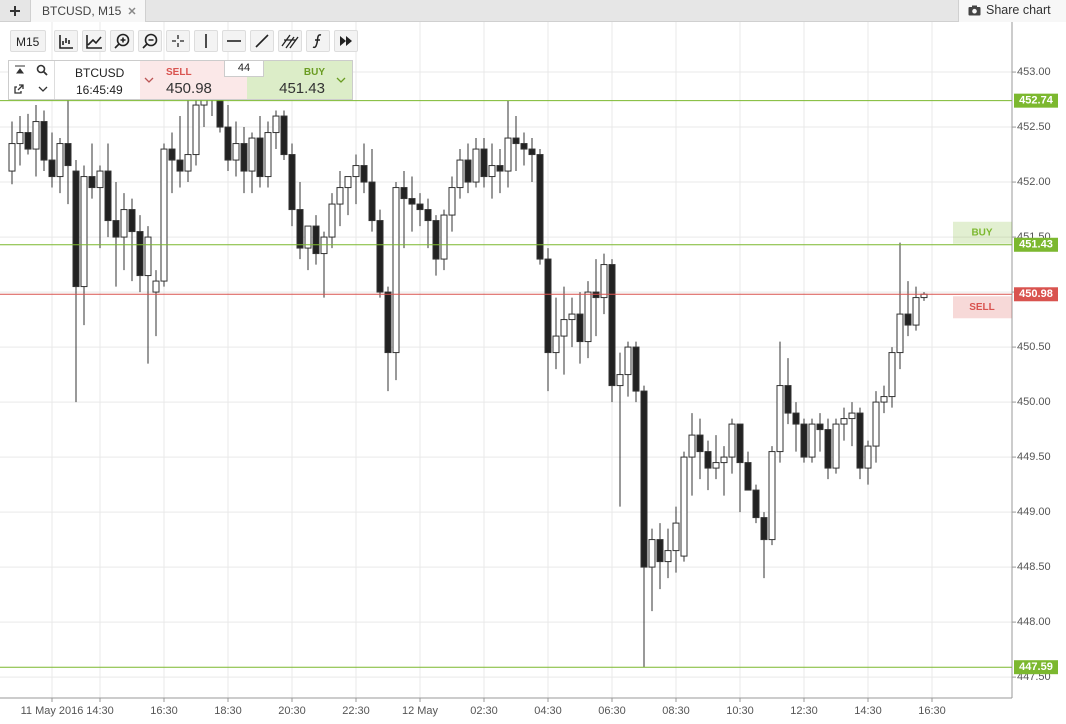 The width and height of the screenshot is (1066, 724). I want to click on level-tag, so click(982, 232).